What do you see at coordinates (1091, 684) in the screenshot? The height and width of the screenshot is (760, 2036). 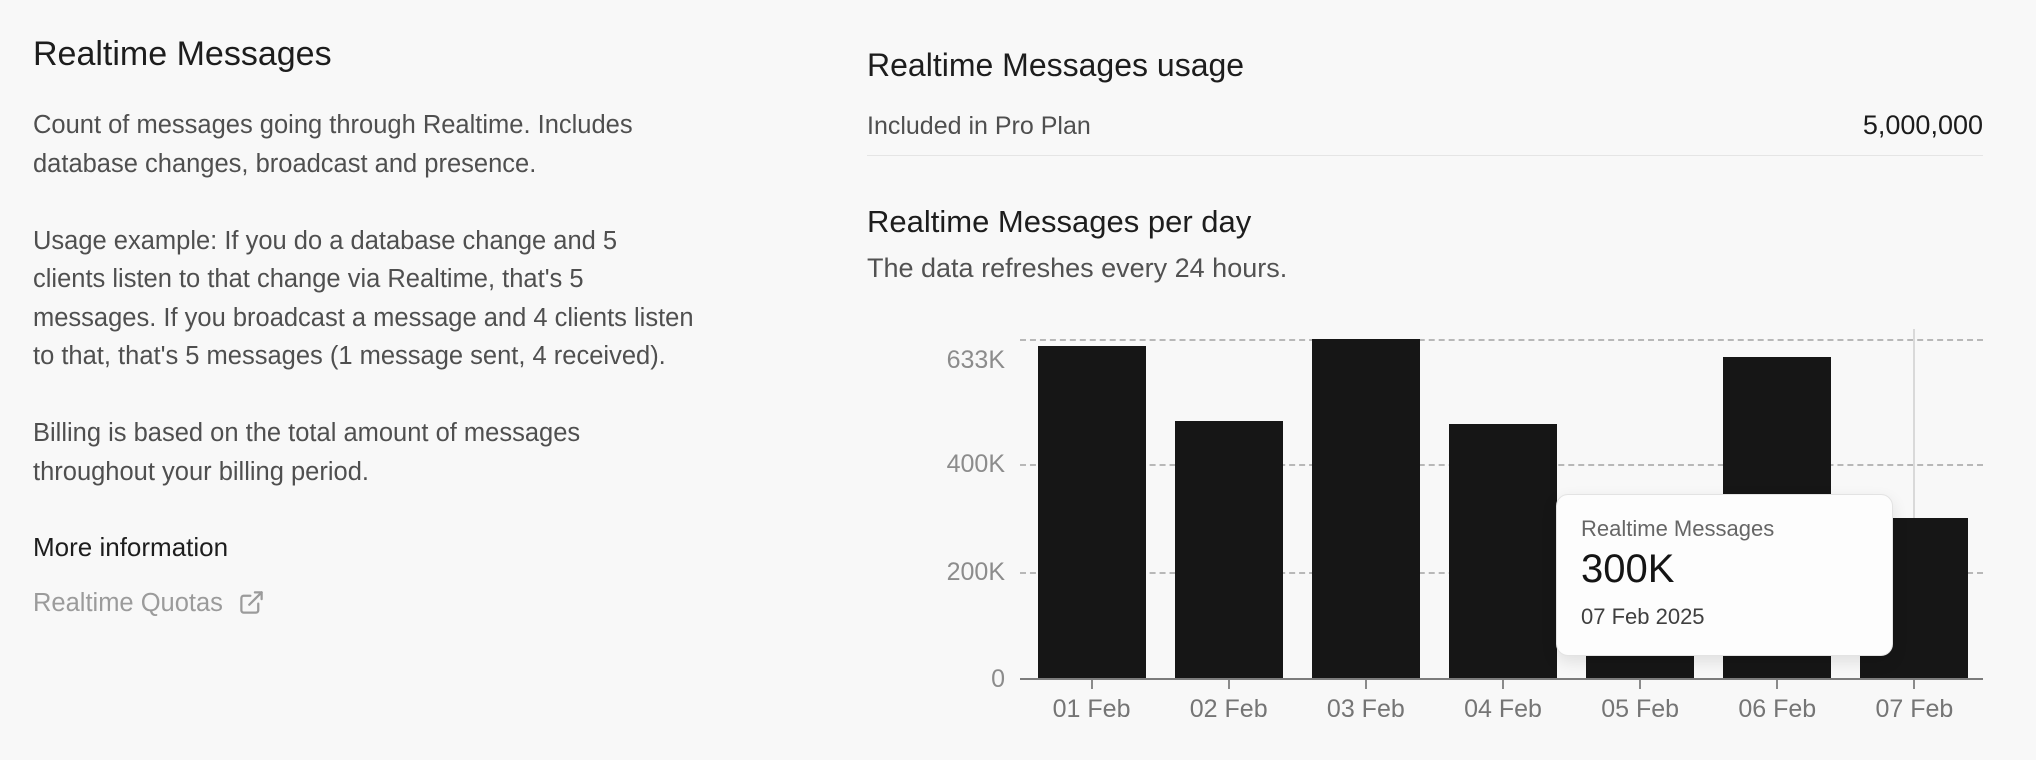 I see `x-axis-tick-01-feb` at bounding box center [1091, 684].